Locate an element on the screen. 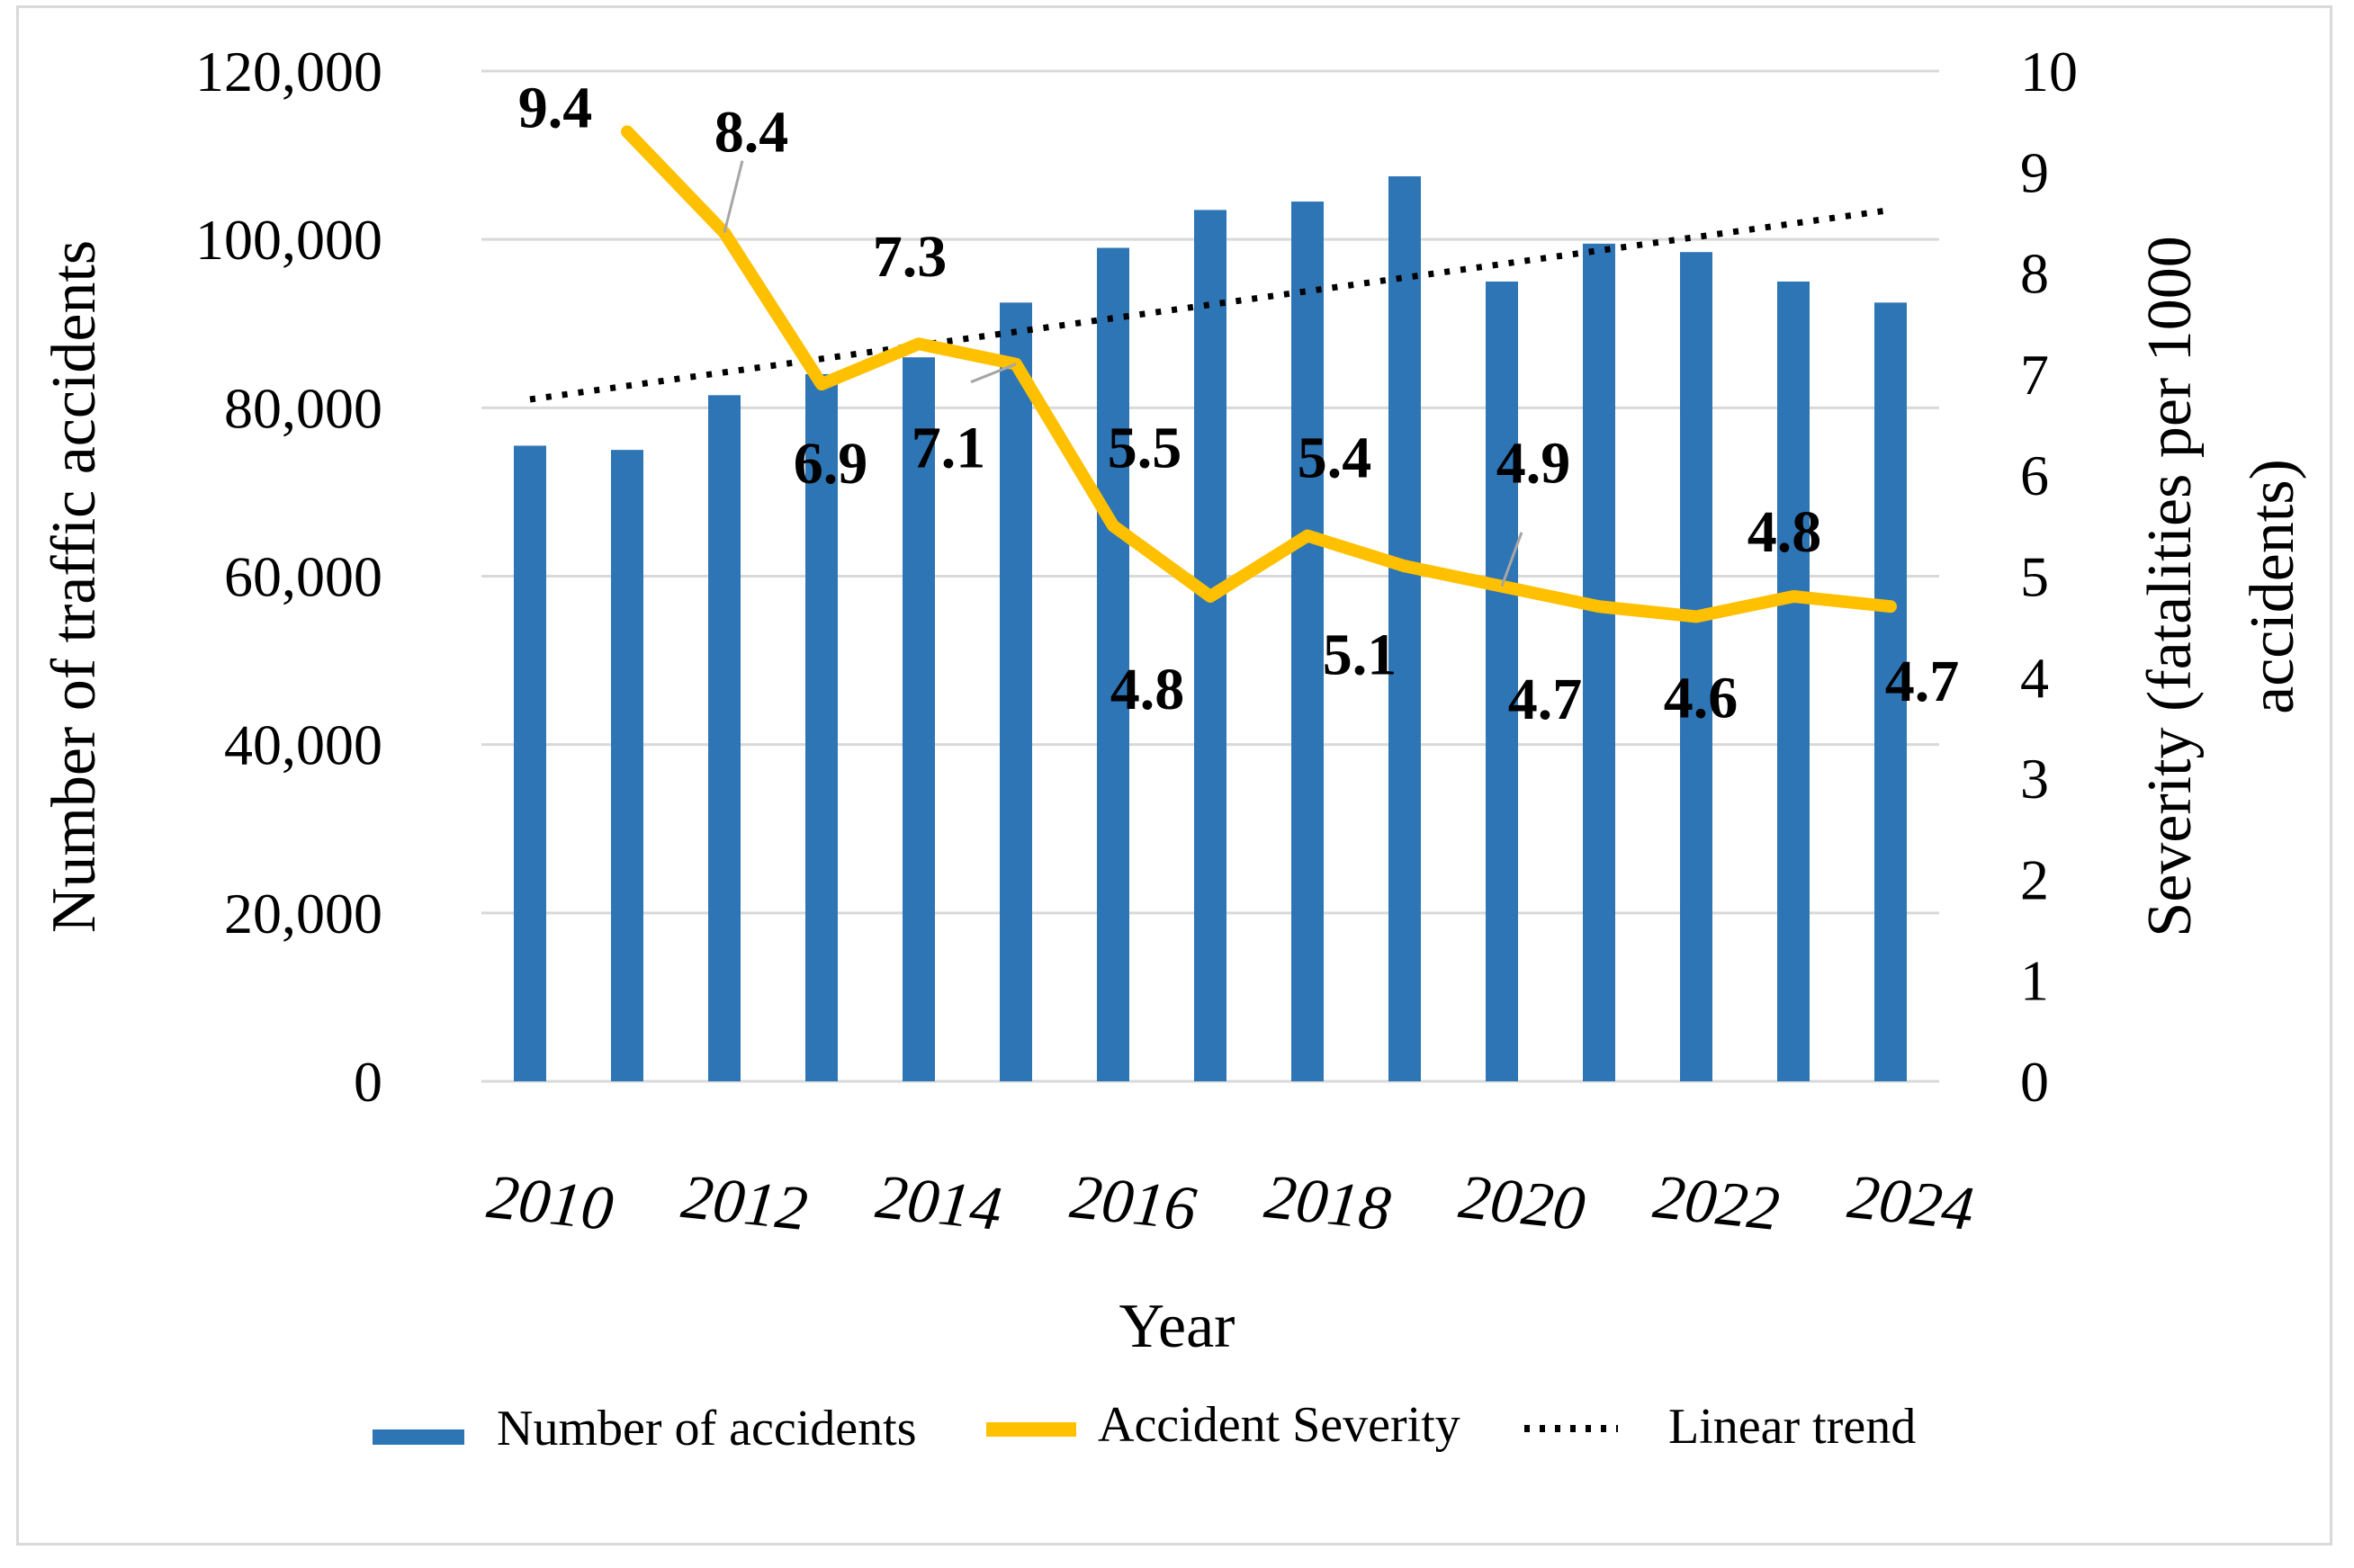  legend-label-severity: Accident Severity is located at coordinates (1279, 1425).